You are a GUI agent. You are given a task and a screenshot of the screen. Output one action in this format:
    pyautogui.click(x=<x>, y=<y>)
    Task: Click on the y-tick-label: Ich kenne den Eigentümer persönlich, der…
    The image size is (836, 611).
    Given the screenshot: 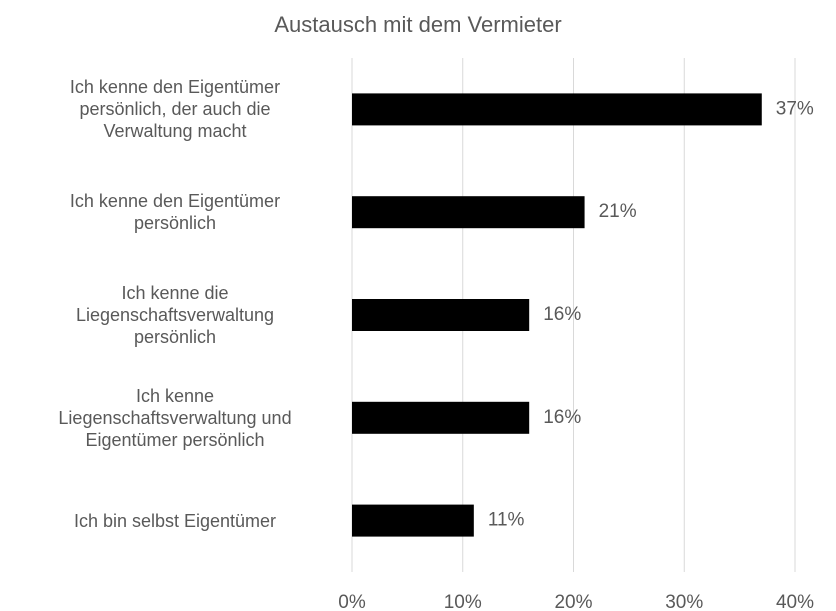 What is the action you would take?
    pyautogui.click(x=175, y=109)
    